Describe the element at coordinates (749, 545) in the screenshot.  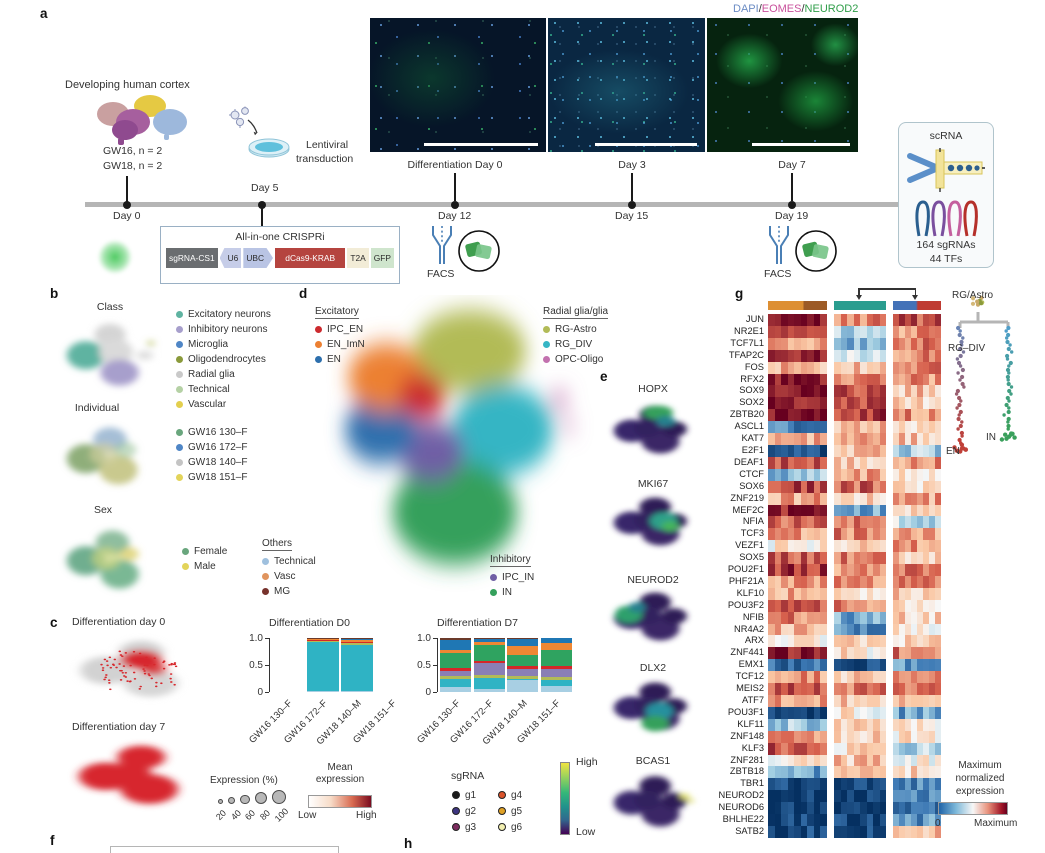
I see `gene-label: VEZF1` at that location.